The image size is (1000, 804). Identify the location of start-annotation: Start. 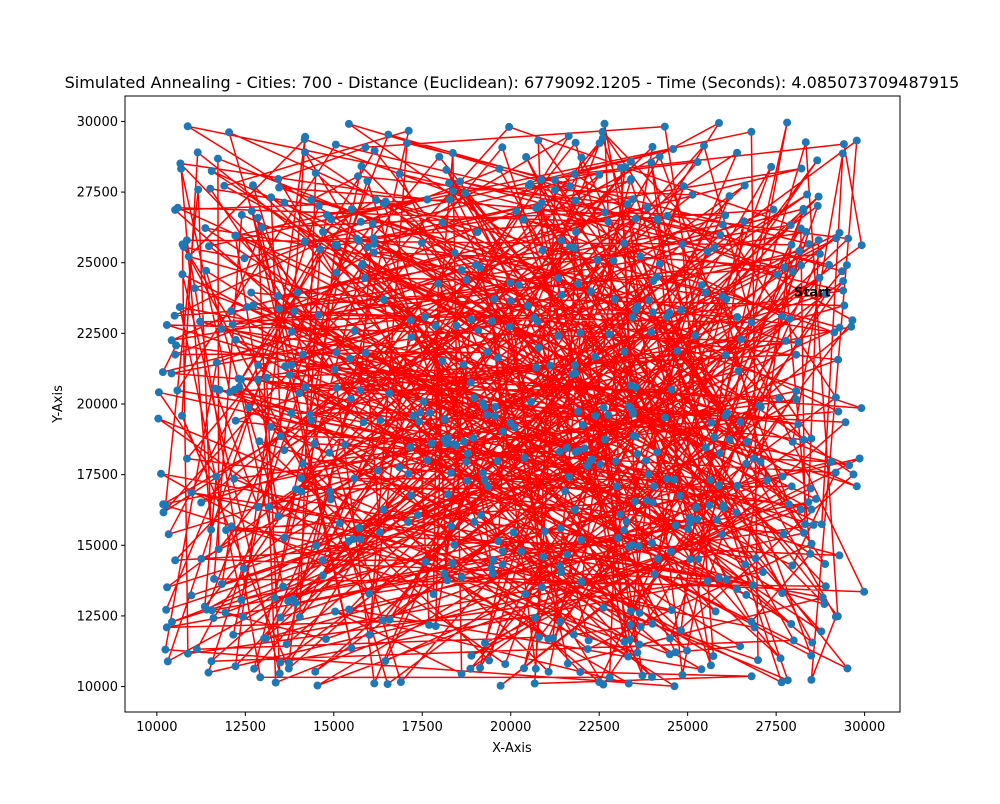
(812, 293).